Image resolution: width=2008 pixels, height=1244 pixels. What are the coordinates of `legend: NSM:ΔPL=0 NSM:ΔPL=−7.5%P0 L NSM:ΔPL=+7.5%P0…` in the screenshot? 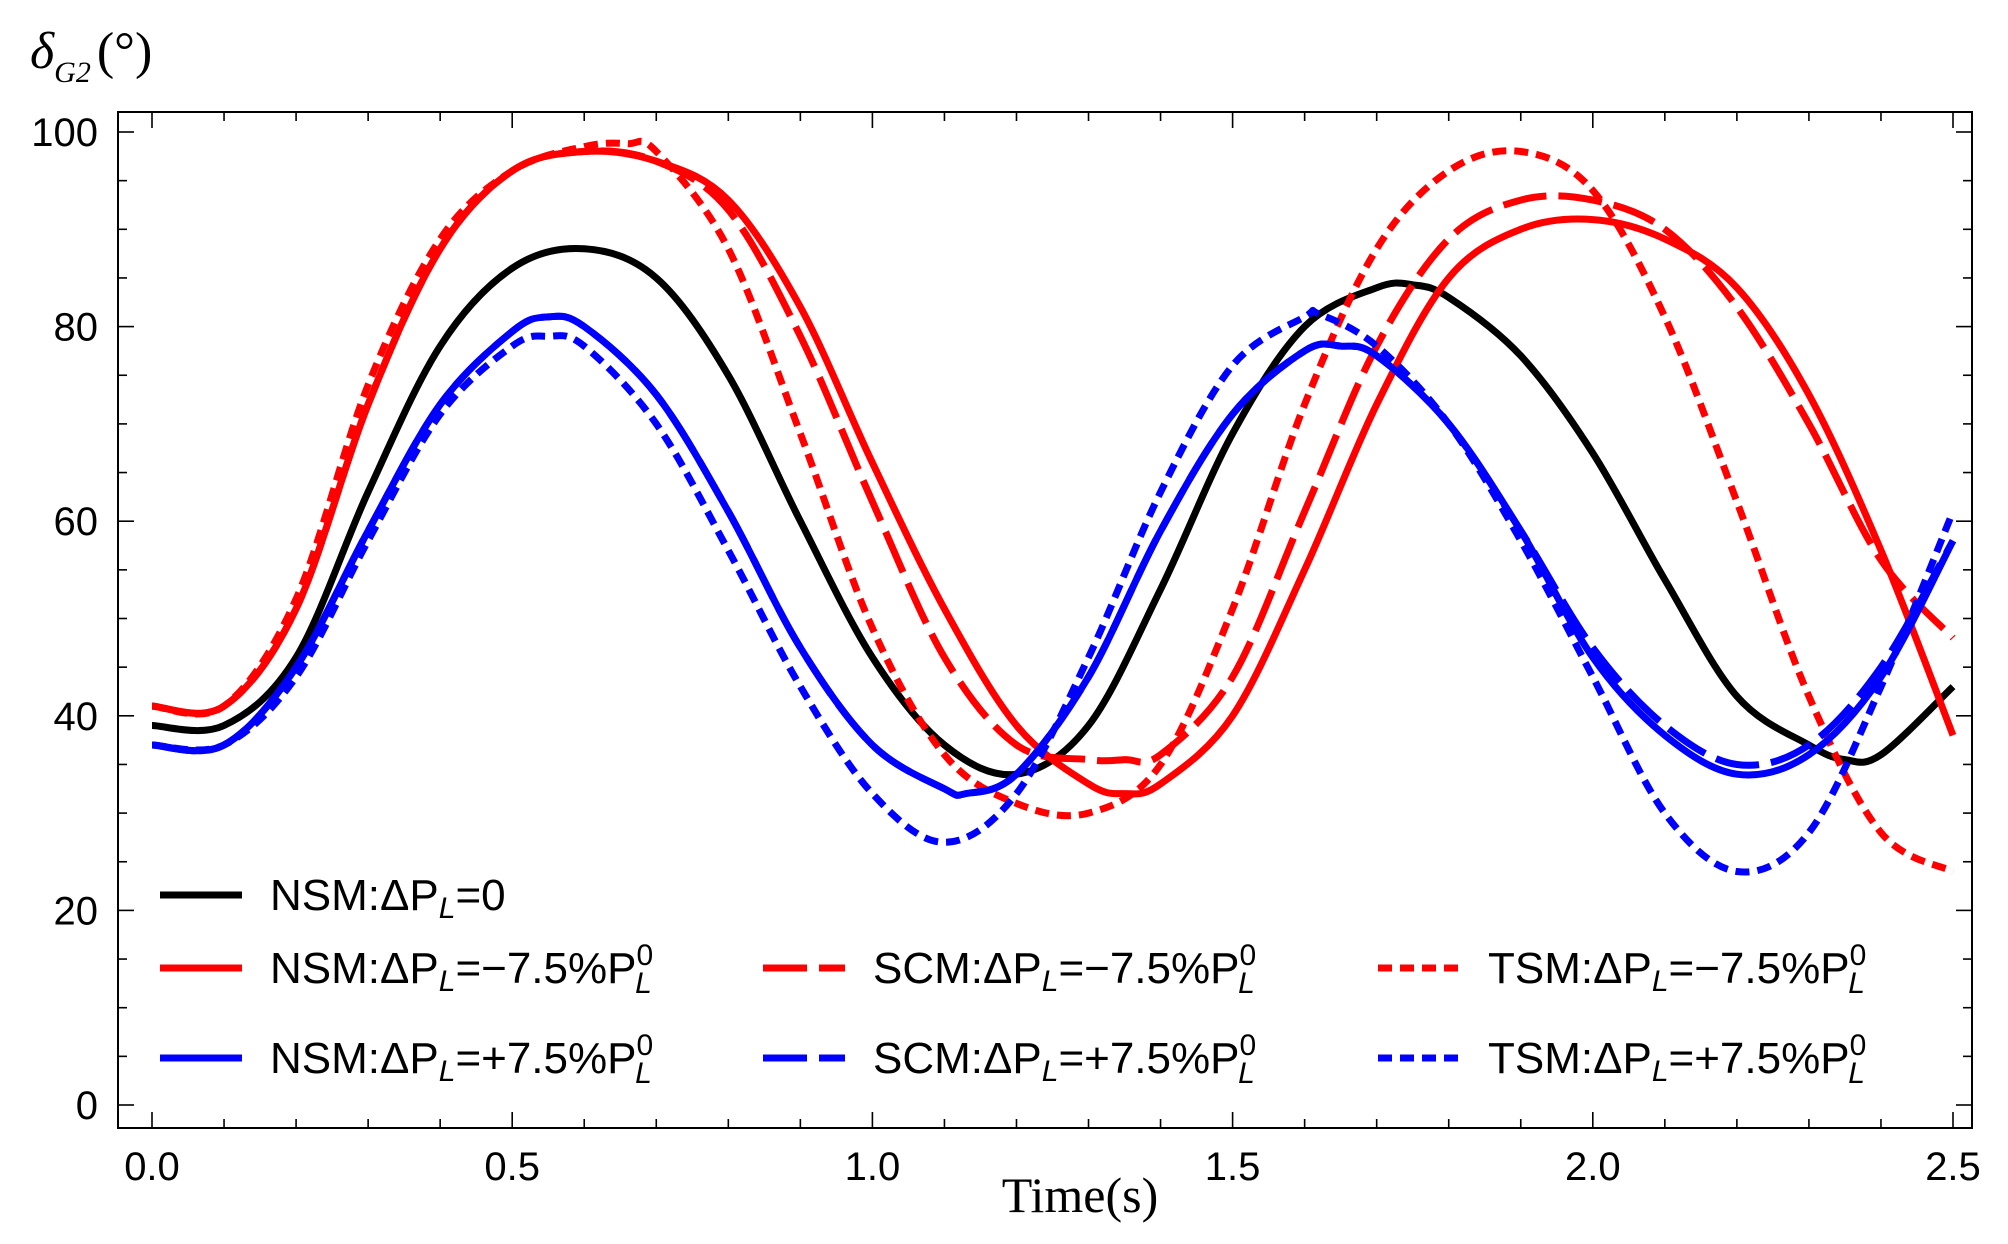 It's located at (1013, 980).